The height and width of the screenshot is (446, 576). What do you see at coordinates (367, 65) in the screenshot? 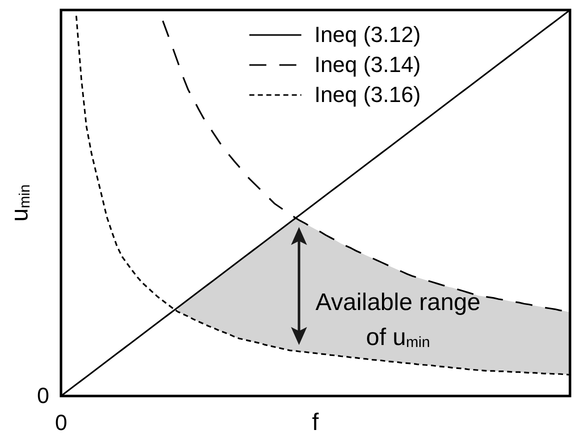
I see `legend-label: Ineq (3.14)` at bounding box center [367, 65].